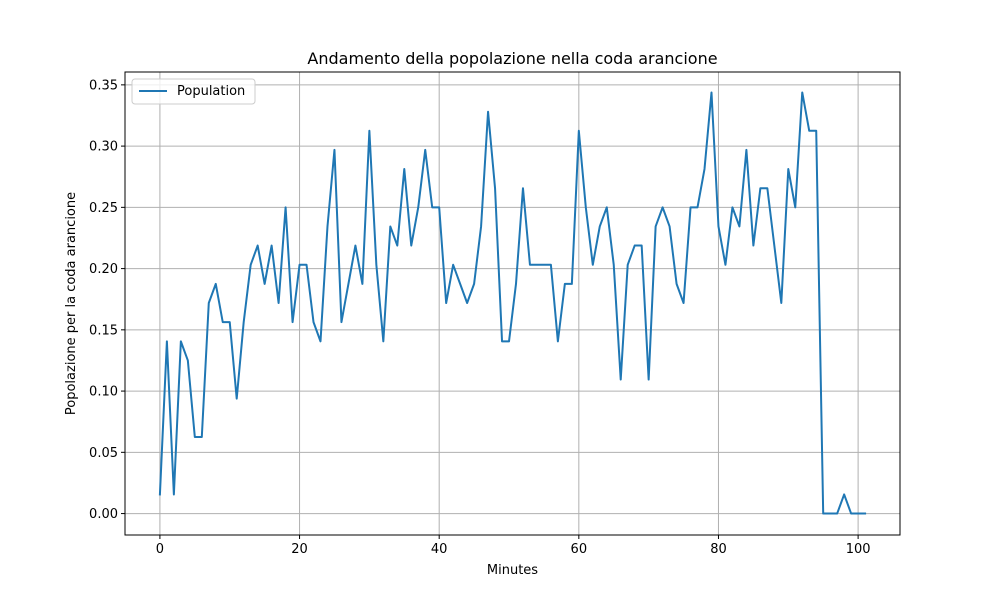 This screenshot has height=600, width=1000. I want to click on x-tick-label: 20, so click(299, 549).